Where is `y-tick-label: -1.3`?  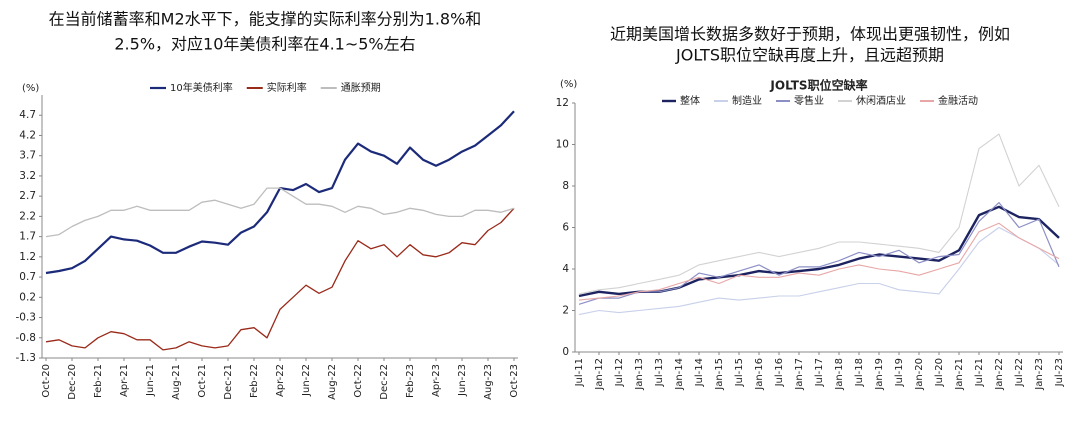
y-tick-label: -1.3 is located at coordinates (26, 358).